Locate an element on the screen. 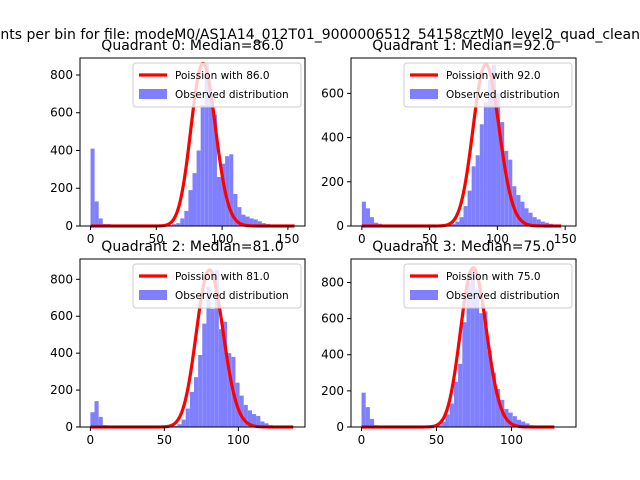 The height and width of the screenshot is (480, 640). subplot-title: Quadrant 2: Median=81.0 is located at coordinates (192, 247).